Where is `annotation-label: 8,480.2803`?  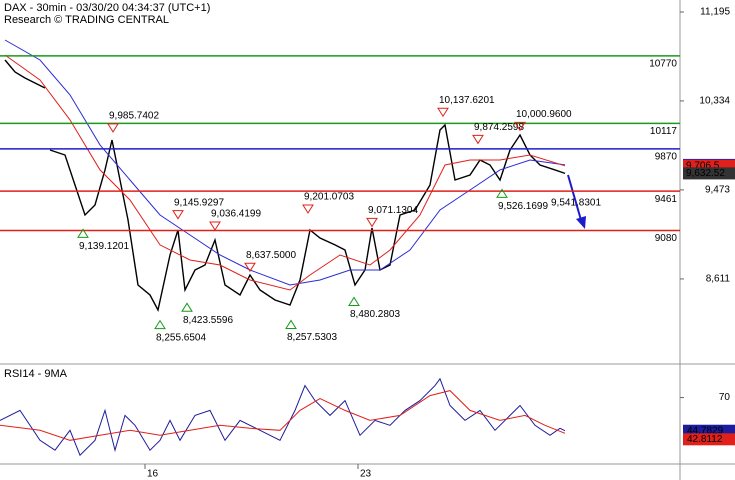
annotation-label: 8,480.2803 is located at coordinates (375, 314).